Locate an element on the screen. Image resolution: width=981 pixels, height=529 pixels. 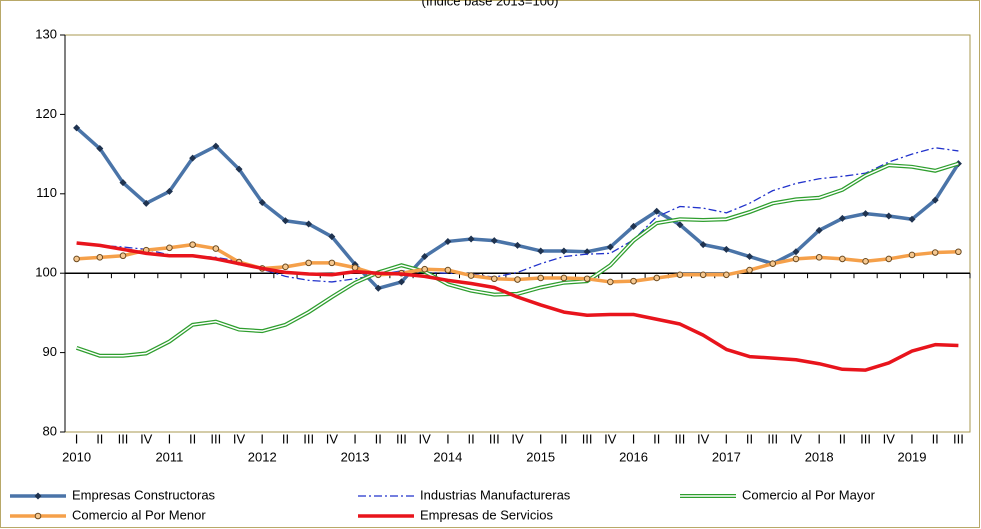
legend-label: Comercio al Por Menor is located at coordinates (139, 514).